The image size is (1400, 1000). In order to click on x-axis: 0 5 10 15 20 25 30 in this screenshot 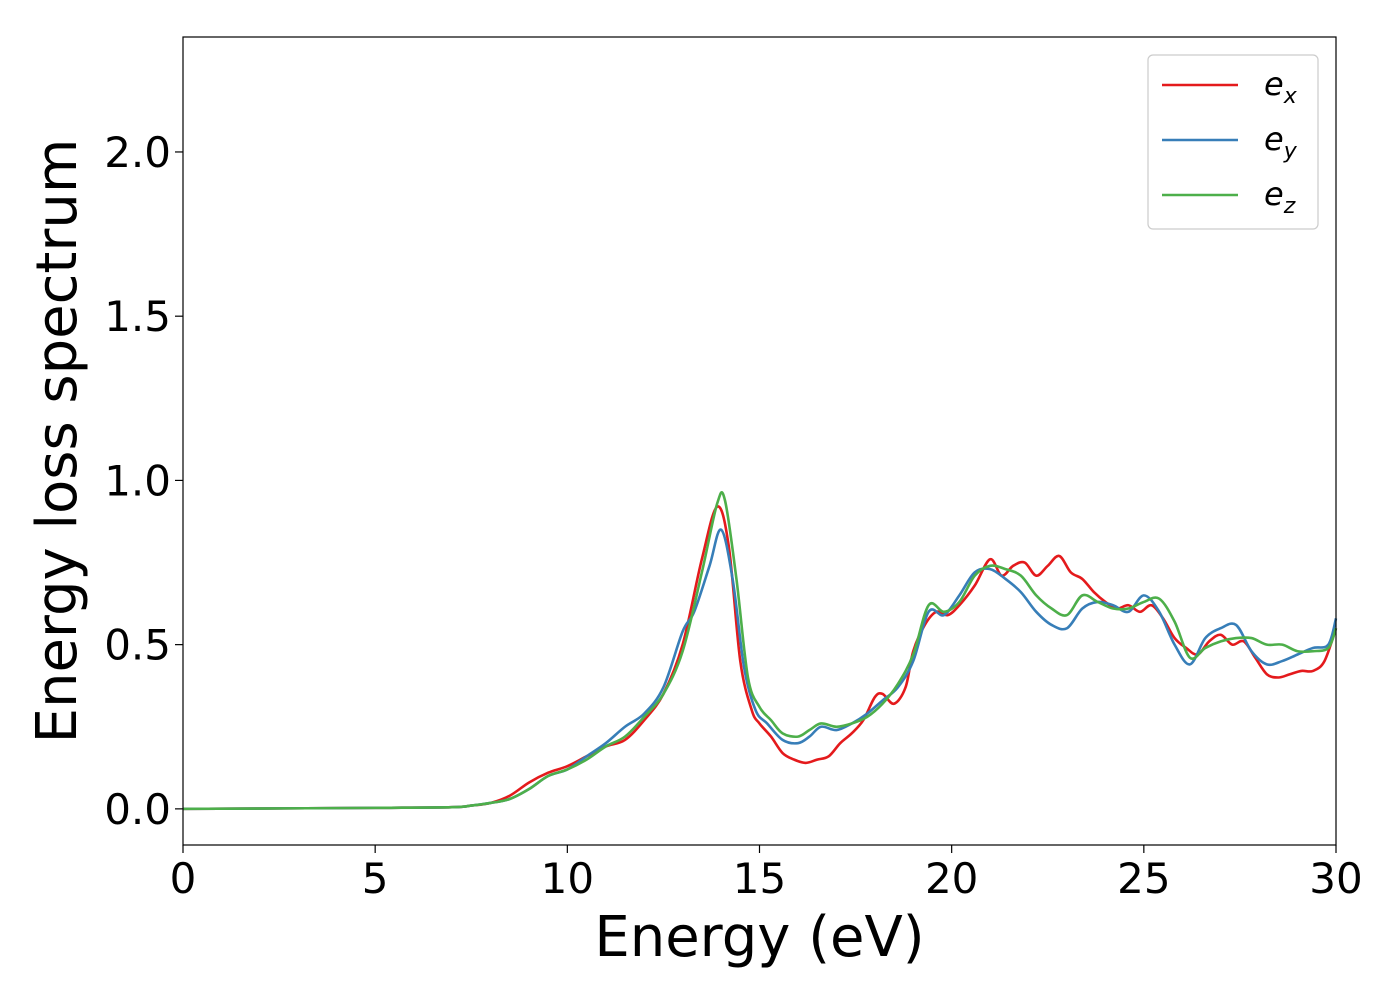, I will do `click(766, 874)`.